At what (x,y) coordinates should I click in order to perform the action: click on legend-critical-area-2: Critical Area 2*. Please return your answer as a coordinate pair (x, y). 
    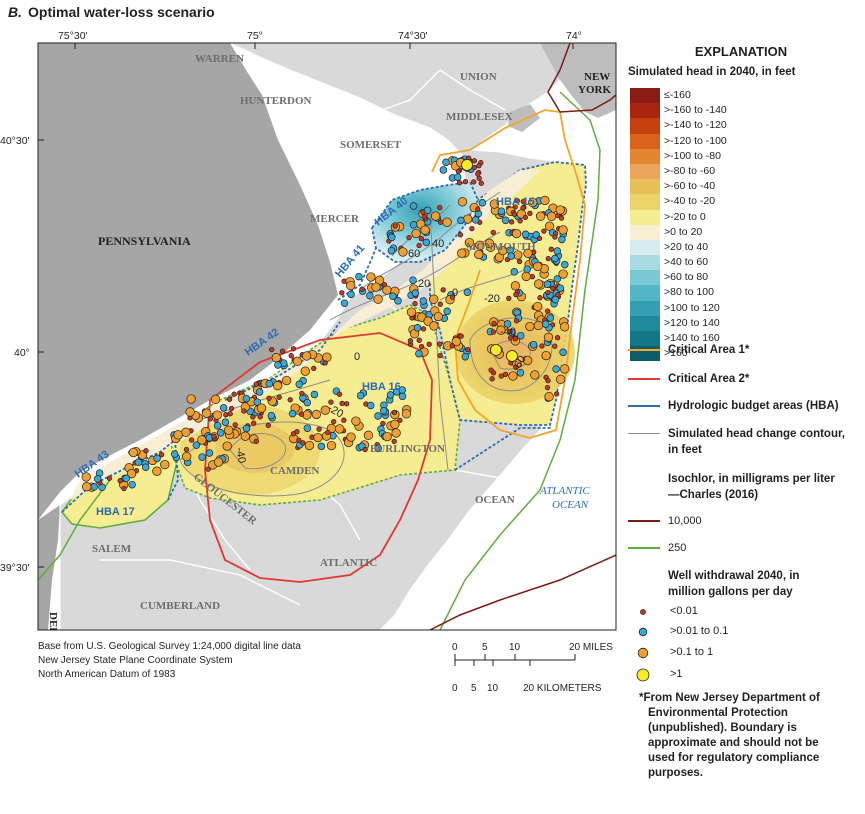
    Looking at the image, I should click on (688, 379).